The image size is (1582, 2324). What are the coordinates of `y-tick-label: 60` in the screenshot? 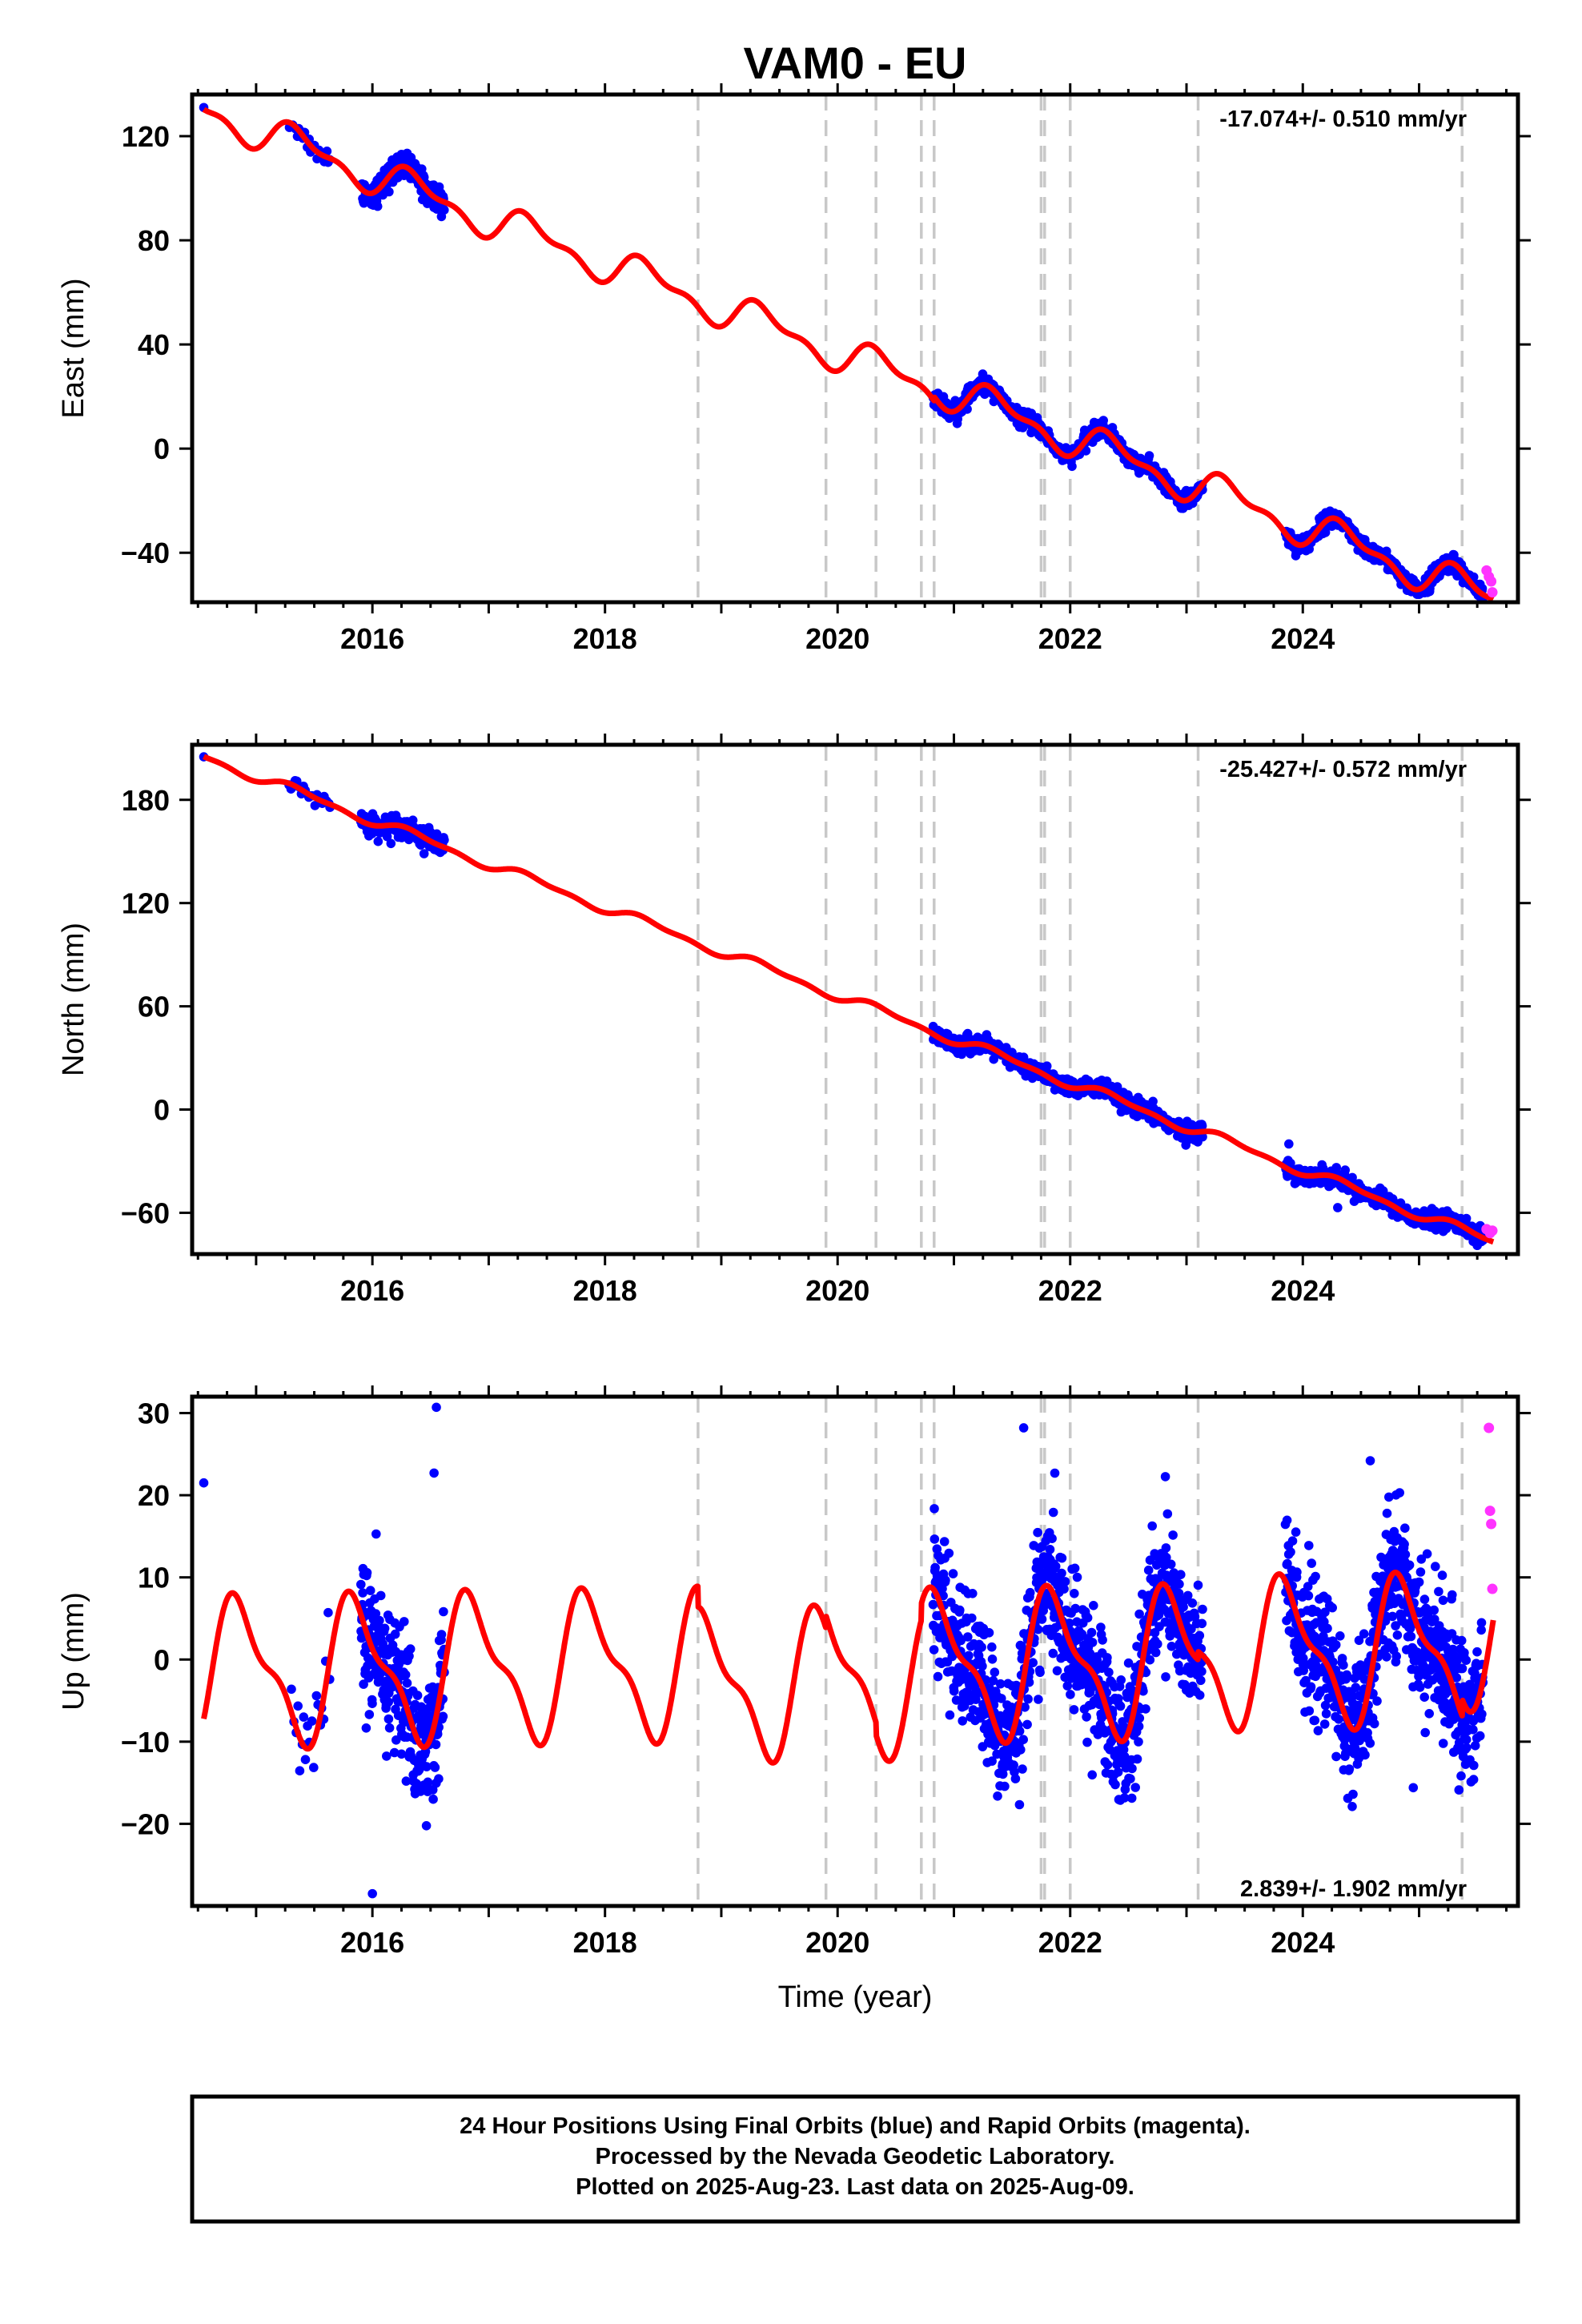 It's located at (154, 1007).